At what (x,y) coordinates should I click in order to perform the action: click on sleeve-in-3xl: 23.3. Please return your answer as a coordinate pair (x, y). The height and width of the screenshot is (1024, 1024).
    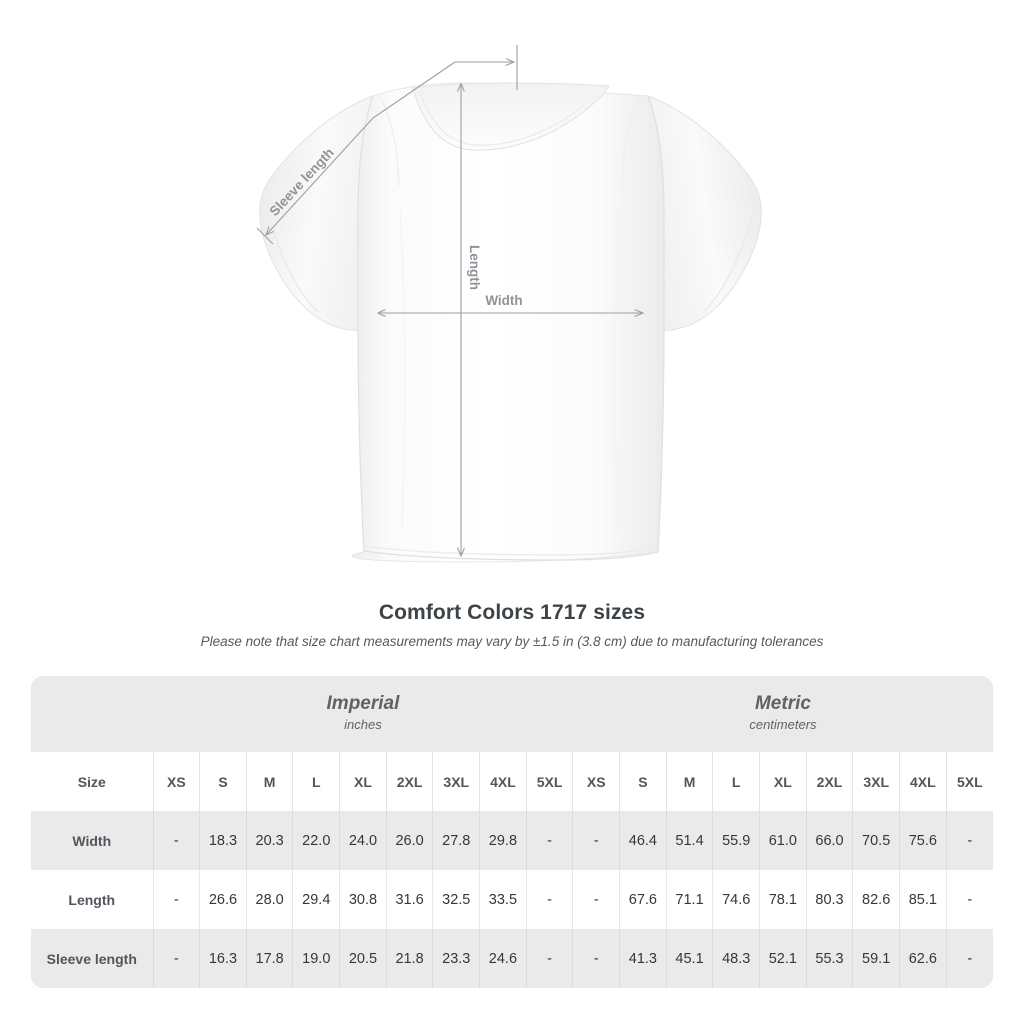
    Looking at the image, I should click on (456, 958).